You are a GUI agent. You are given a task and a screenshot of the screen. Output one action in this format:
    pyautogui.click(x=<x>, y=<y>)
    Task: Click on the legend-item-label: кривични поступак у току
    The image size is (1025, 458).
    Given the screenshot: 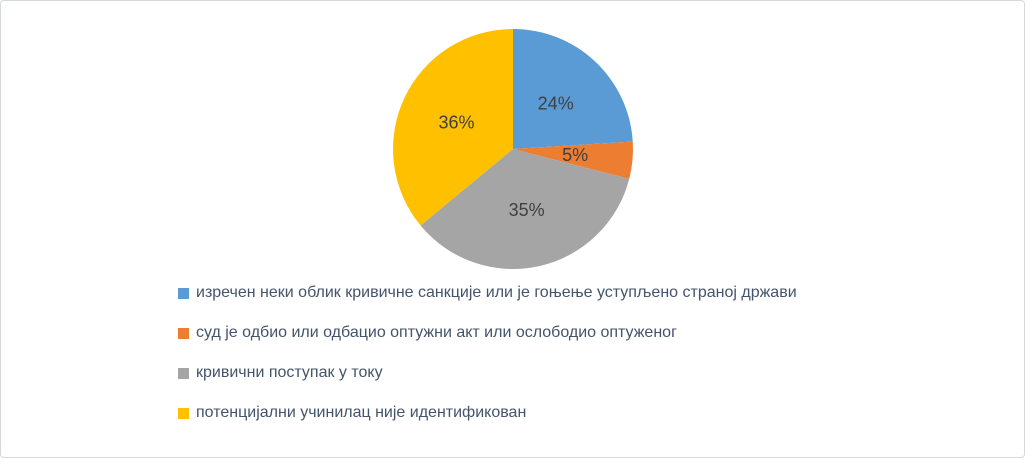 What is the action you would take?
    pyautogui.click(x=289, y=372)
    